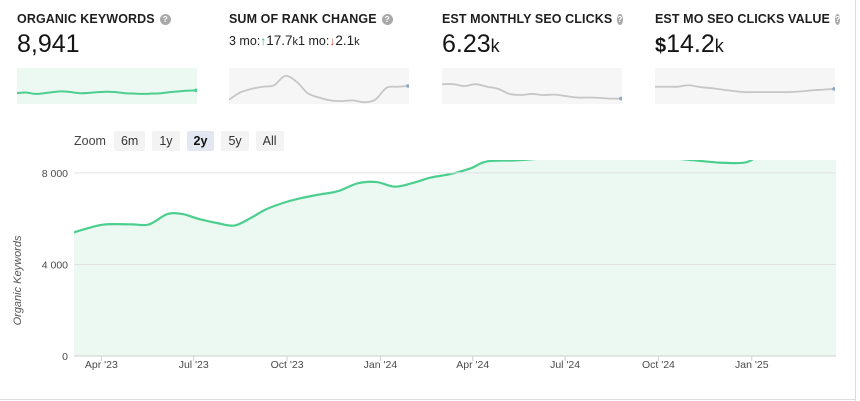 The height and width of the screenshot is (401, 860). Describe the element at coordinates (742, 19) in the screenshot. I see `metric-label: EST MO SEO CLICKS VALUE` at that location.